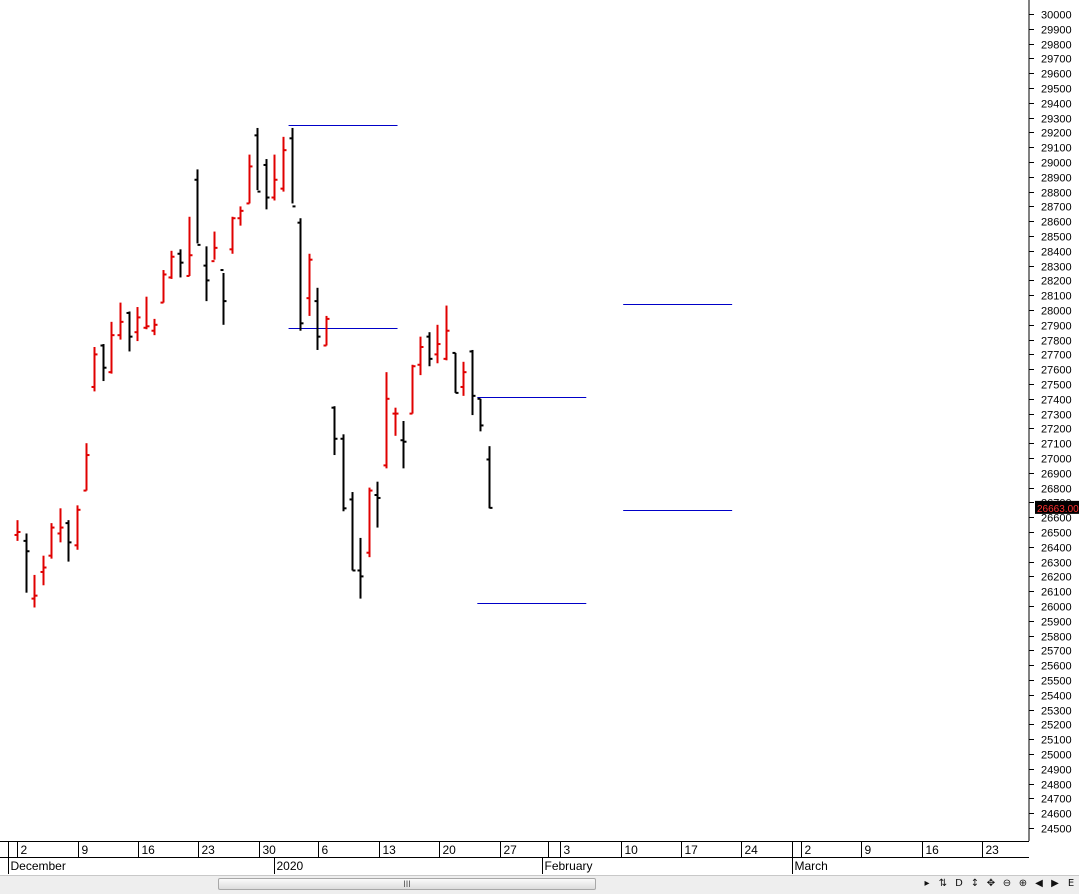 The height and width of the screenshot is (894, 1079). I want to click on current-price-label: 26663.00, so click(1058, 509).